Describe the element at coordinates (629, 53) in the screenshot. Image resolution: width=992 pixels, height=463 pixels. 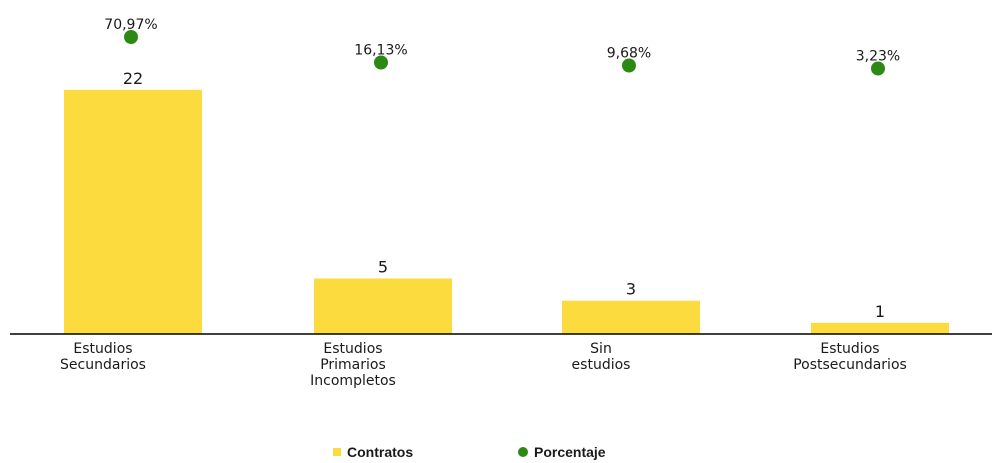
I see `point-value-label-2: 9,68%` at that location.